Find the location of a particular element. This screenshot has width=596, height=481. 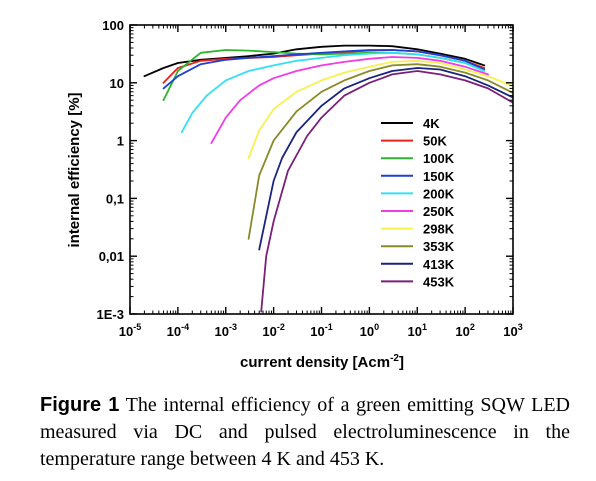

x-axis-title: current density [Acm-2] is located at coordinates (322, 362).